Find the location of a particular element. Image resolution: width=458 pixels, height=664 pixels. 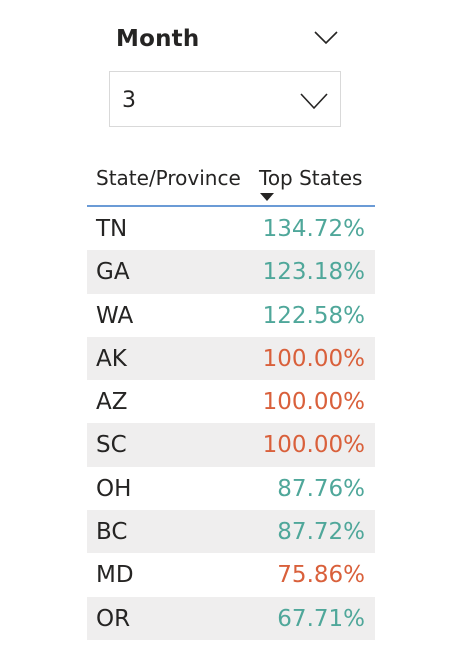

top-states-value-cell: 75.86% is located at coordinates (321, 575).